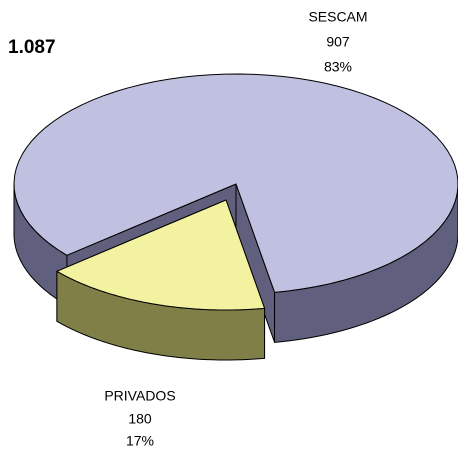  What do you see at coordinates (338, 42) in the screenshot?
I see `slice-value: 907` at bounding box center [338, 42].